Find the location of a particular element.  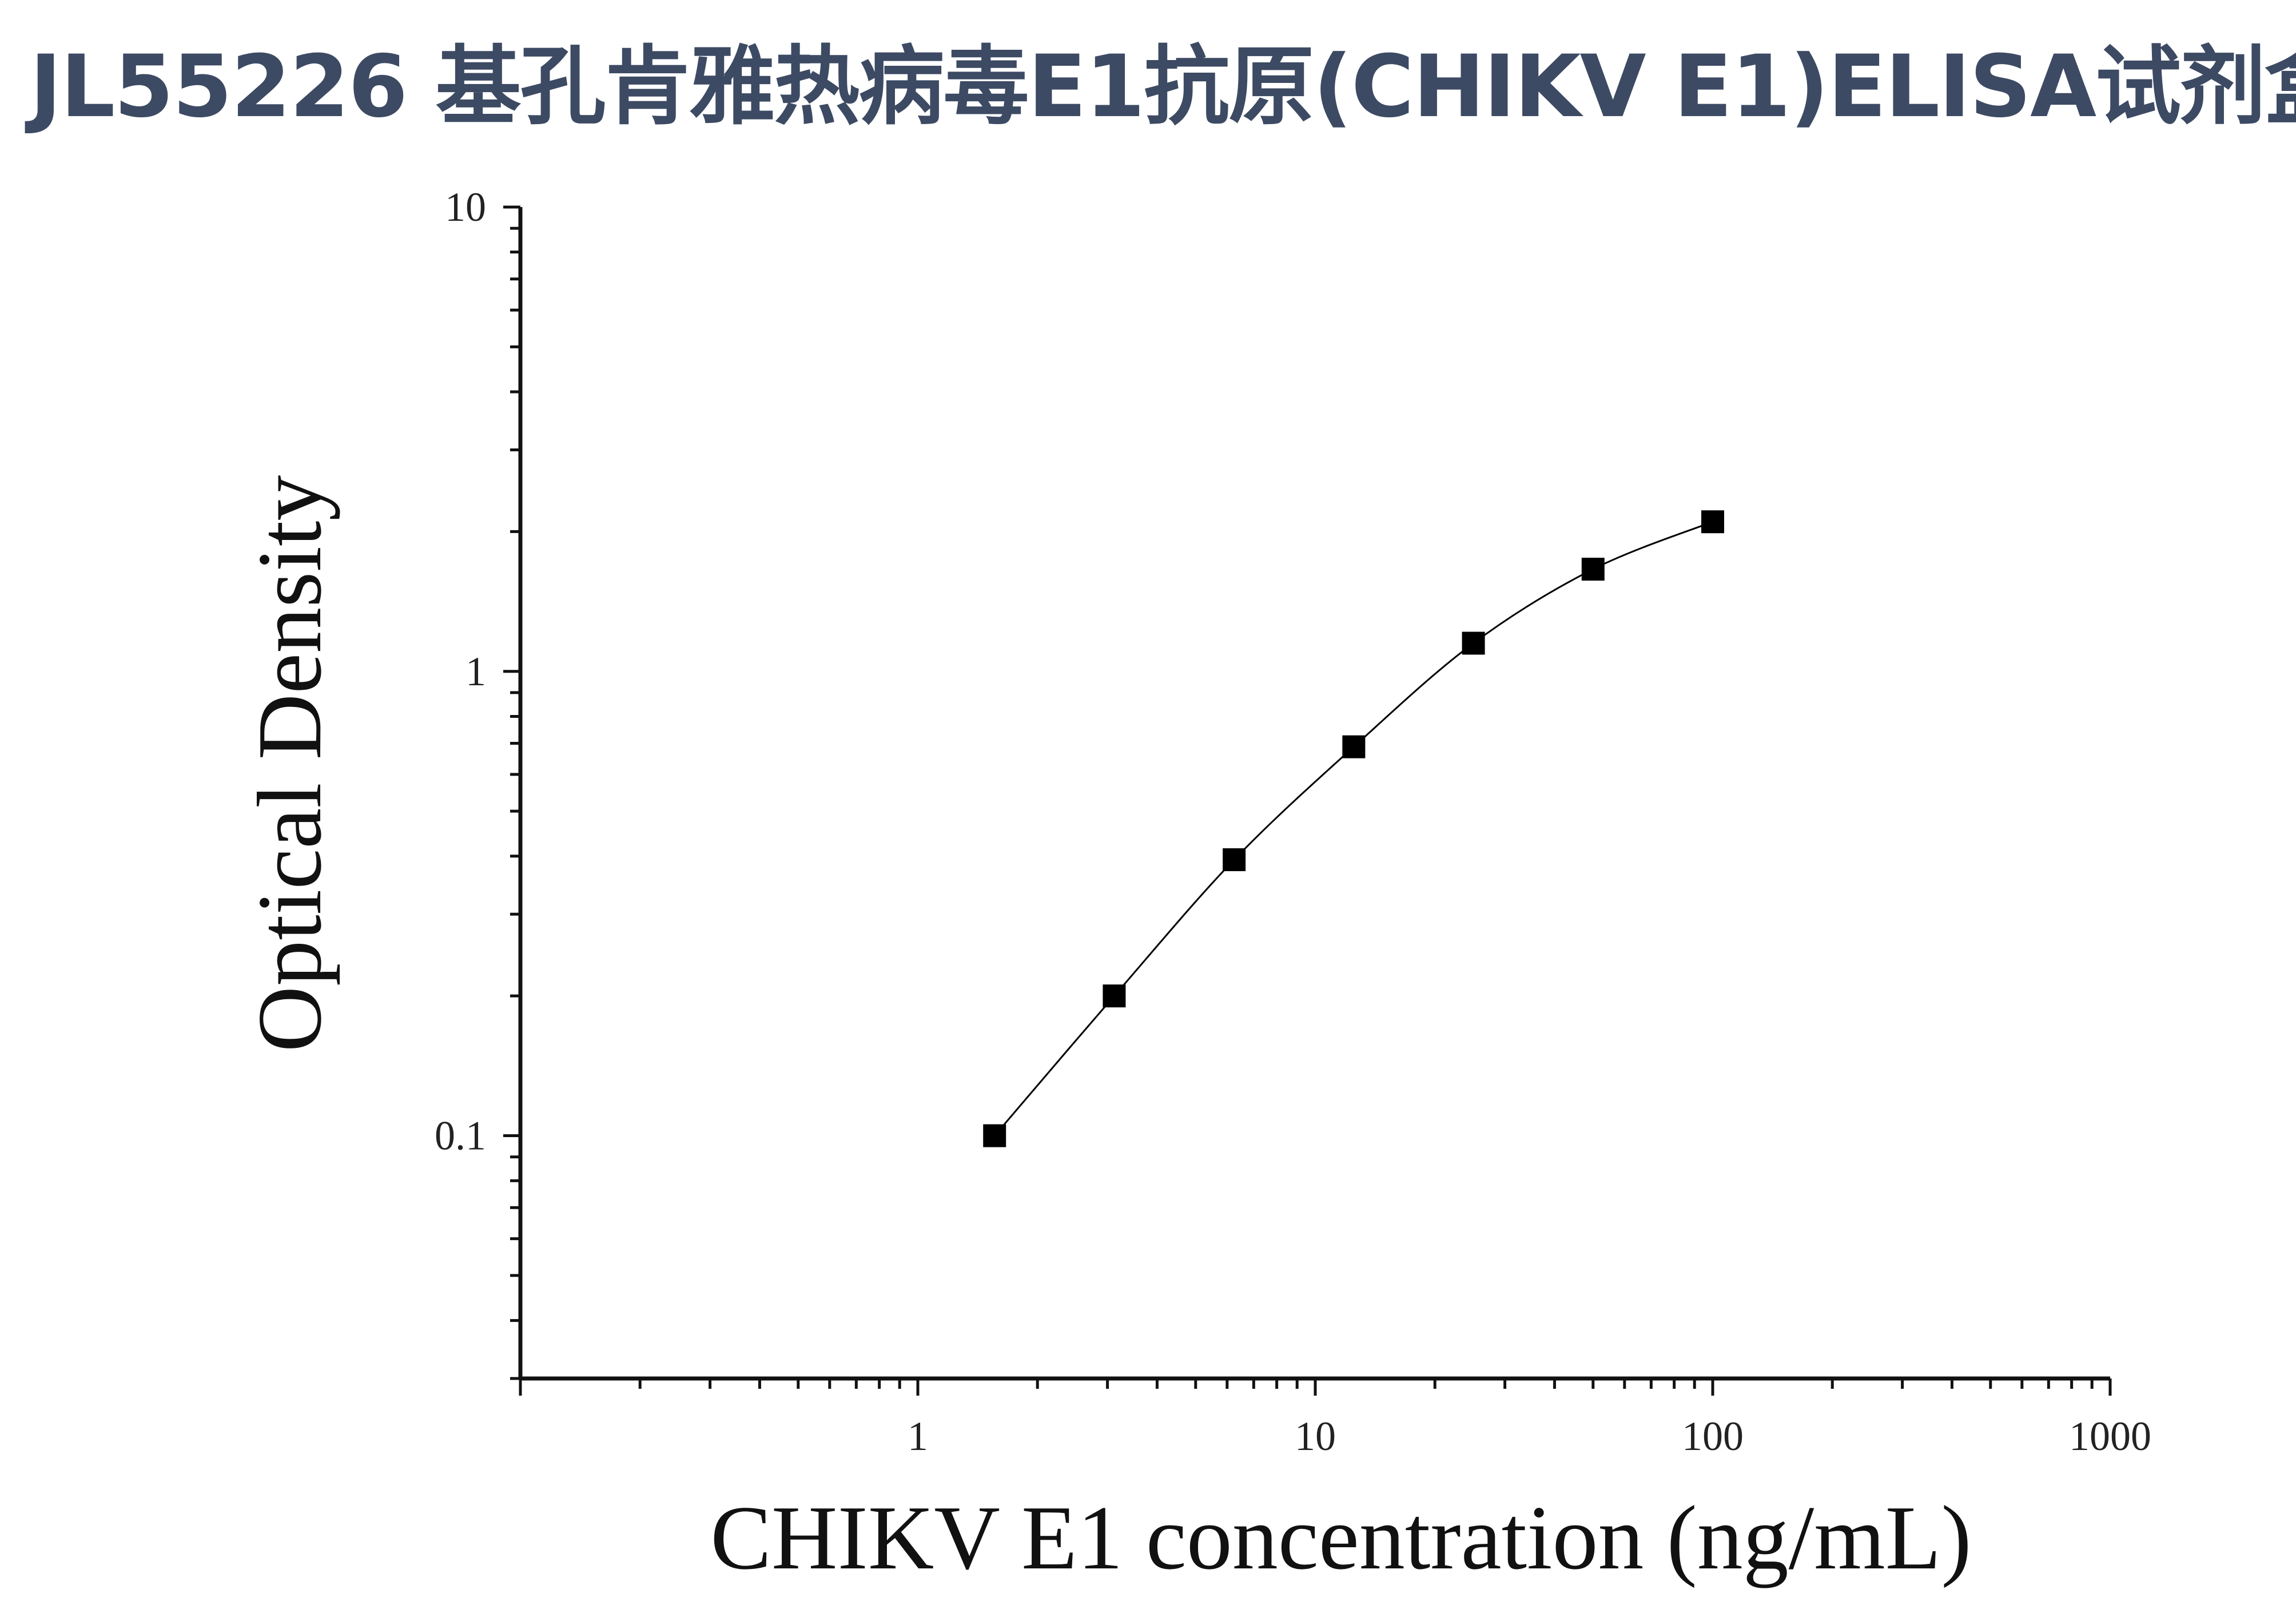

y-tick-label: 10 is located at coordinates (466, 207).